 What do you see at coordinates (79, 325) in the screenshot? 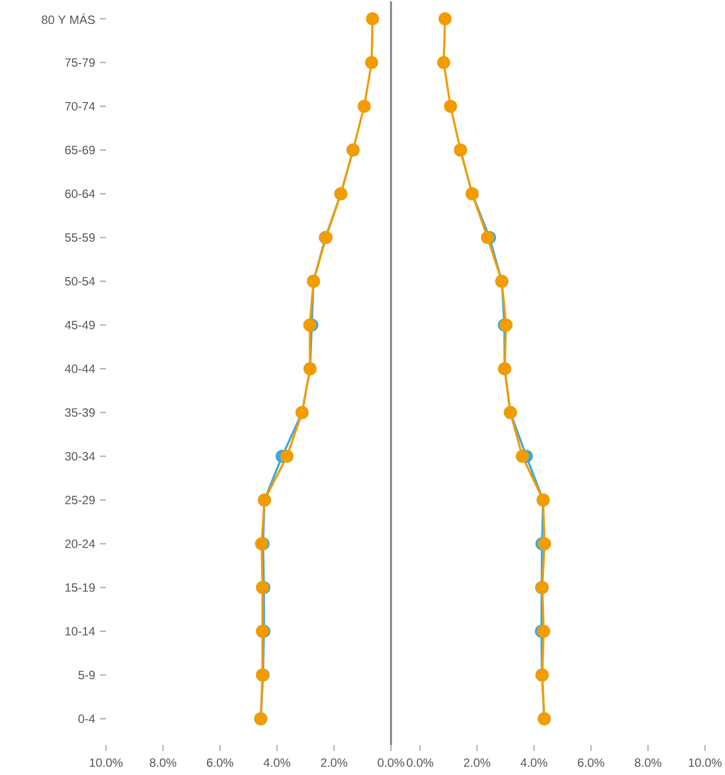
I see `y-tick-label: 45-49` at bounding box center [79, 325].